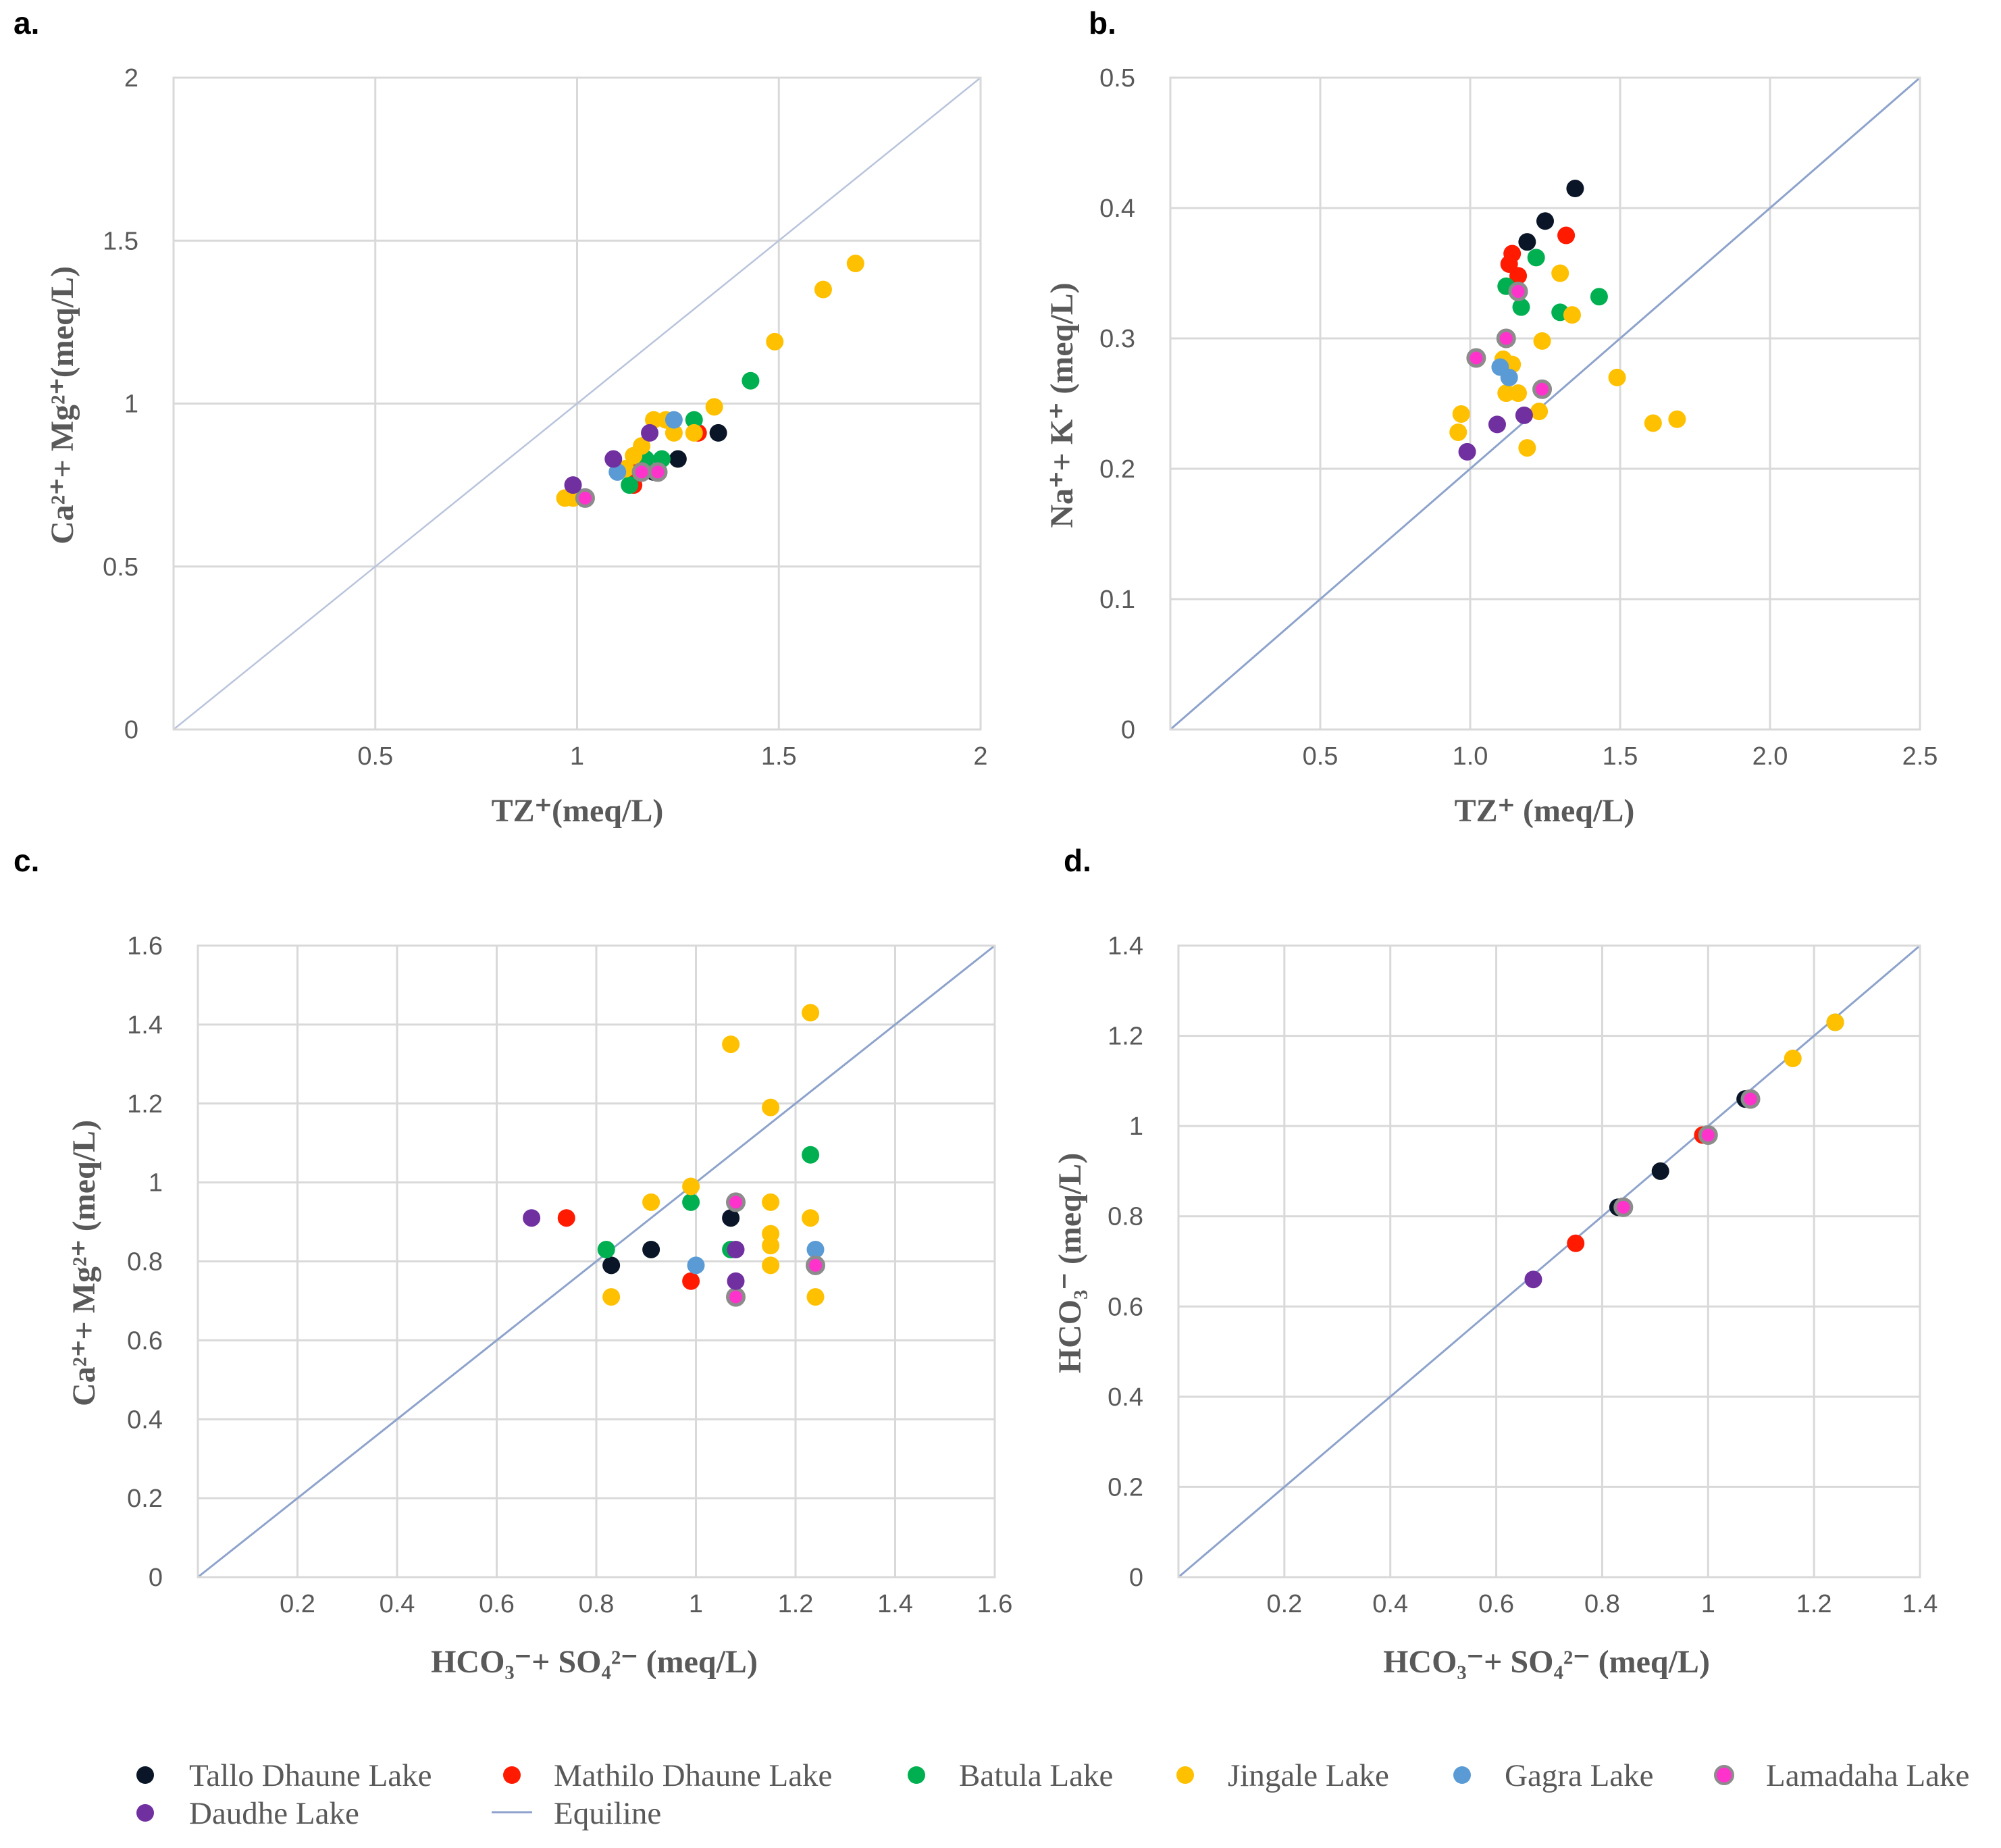  What do you see at coordinates (1554, 1776) in the screenshot?
I see `legend-item-gagra: Gagra Lake` at bounding box center [1554, 1776].